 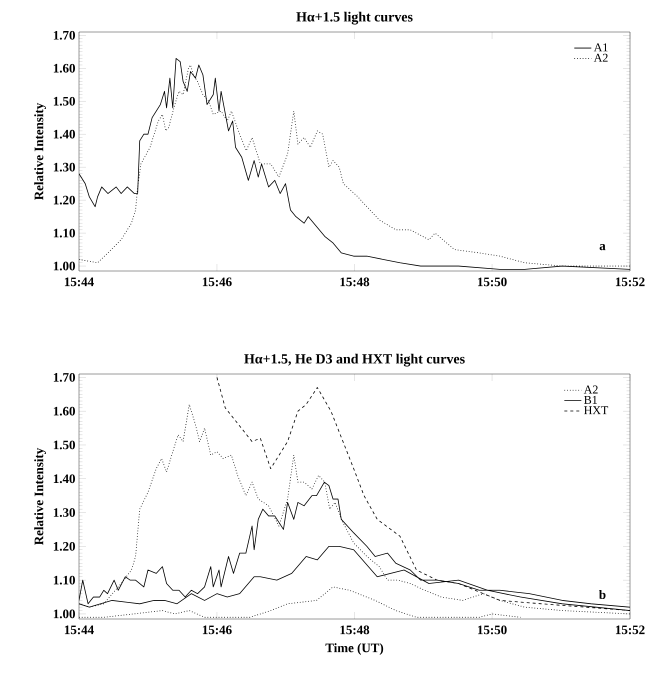 I want to click on annotation: b, so click(x=602, y=595).